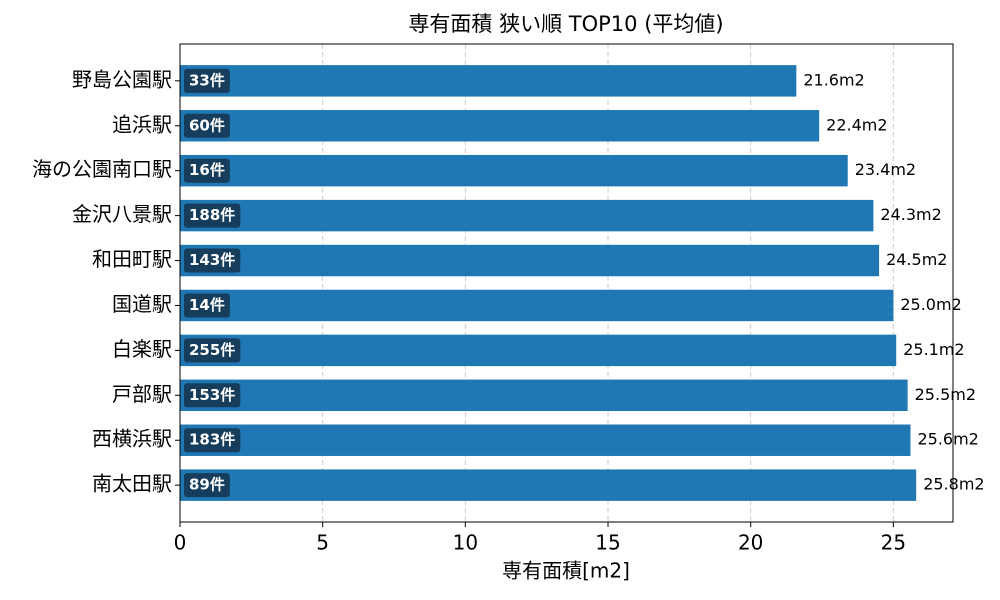  I want to click on y-tick-label: 西横浜駅, so click(132, 439).